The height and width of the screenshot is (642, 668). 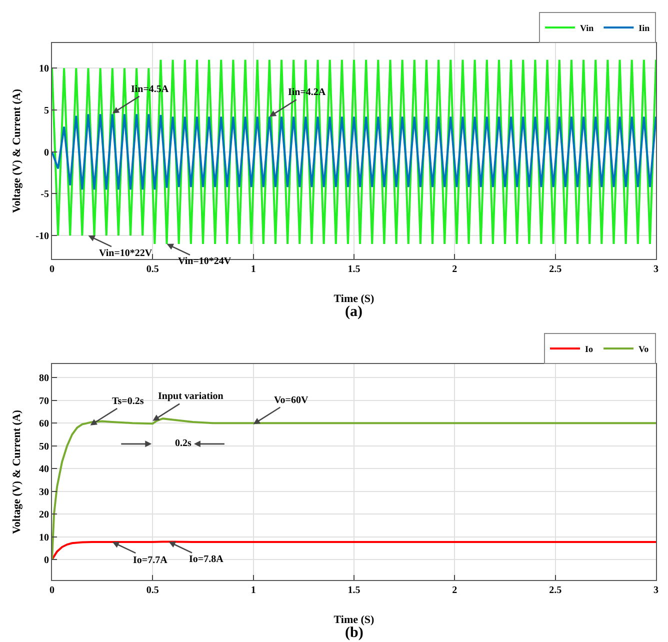 I want to click on y-tick-label: 30, so click(x=44, y=492).